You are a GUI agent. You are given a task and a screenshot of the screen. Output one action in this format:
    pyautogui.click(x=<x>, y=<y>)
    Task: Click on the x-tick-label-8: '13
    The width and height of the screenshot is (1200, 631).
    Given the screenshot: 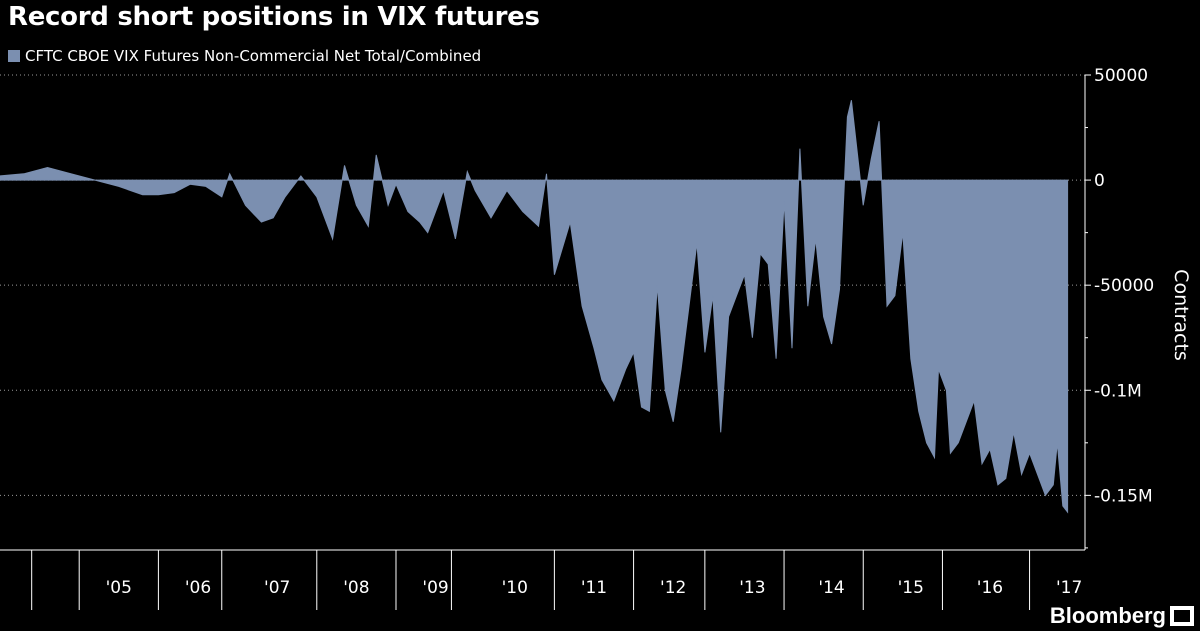 What is the action you would take?
    pyautogui.click(x=752, y=588)
    